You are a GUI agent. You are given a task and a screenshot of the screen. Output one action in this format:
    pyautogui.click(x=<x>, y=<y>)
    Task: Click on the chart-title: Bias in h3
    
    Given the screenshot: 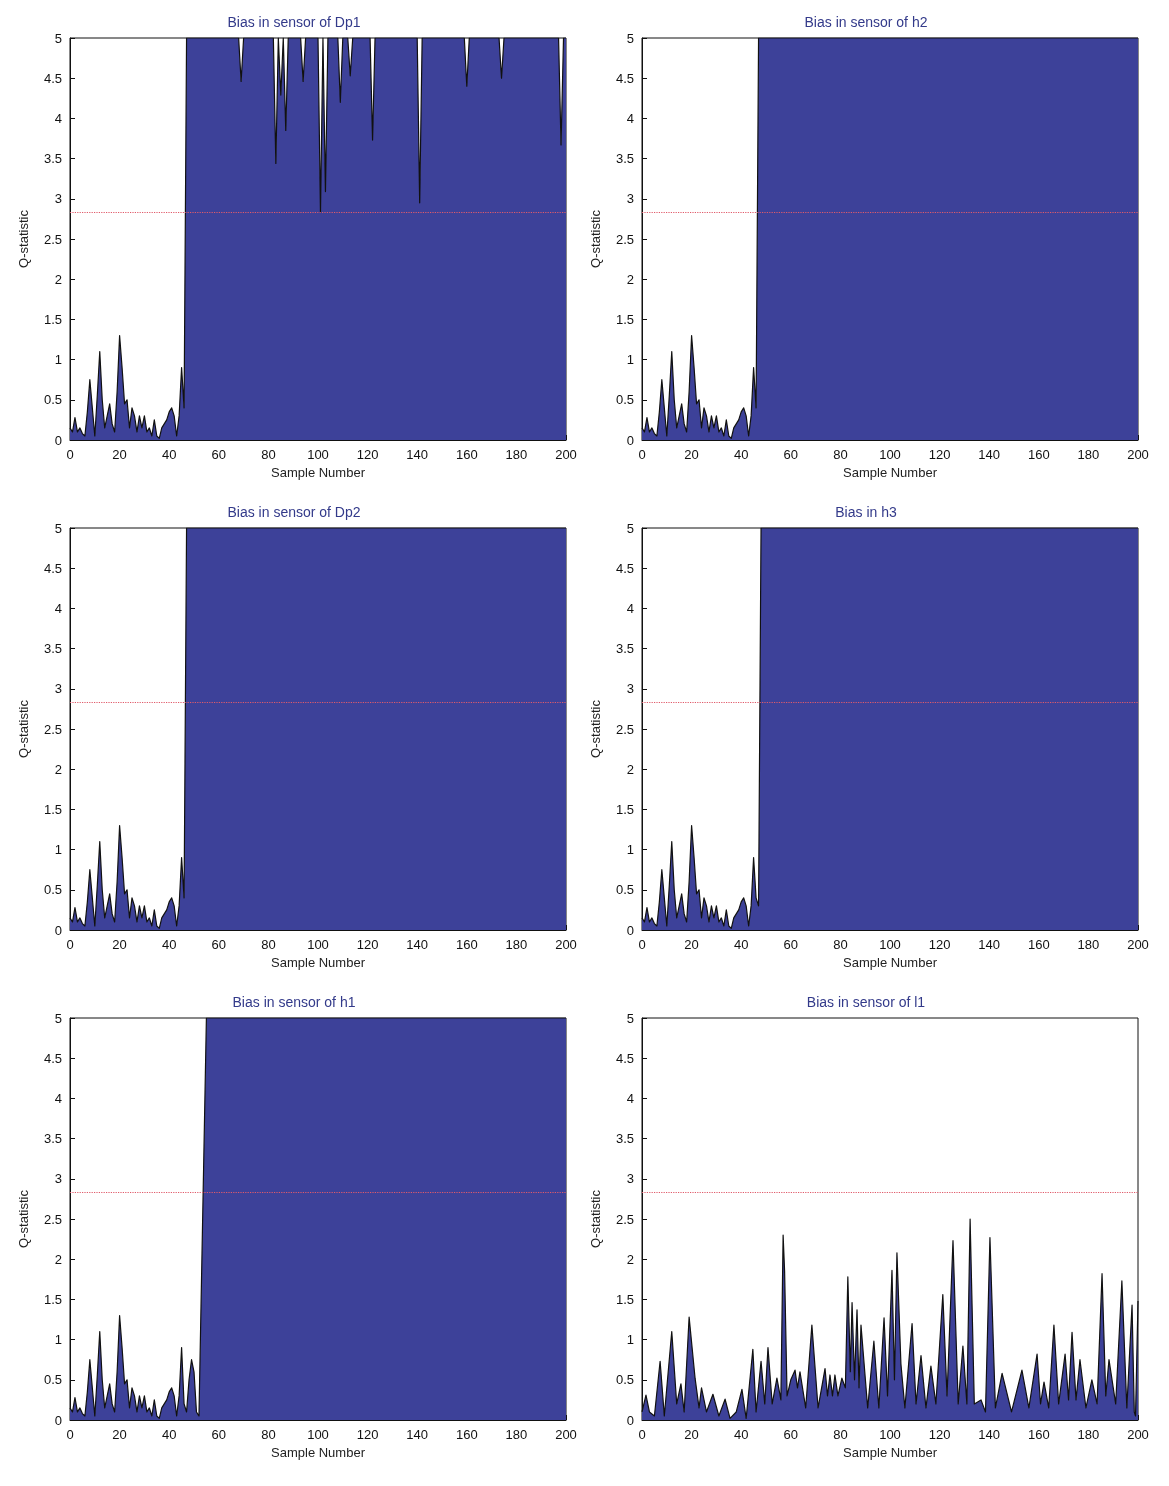 What is the action you would take?
    pyautogui.click(x=866, y=512)
    